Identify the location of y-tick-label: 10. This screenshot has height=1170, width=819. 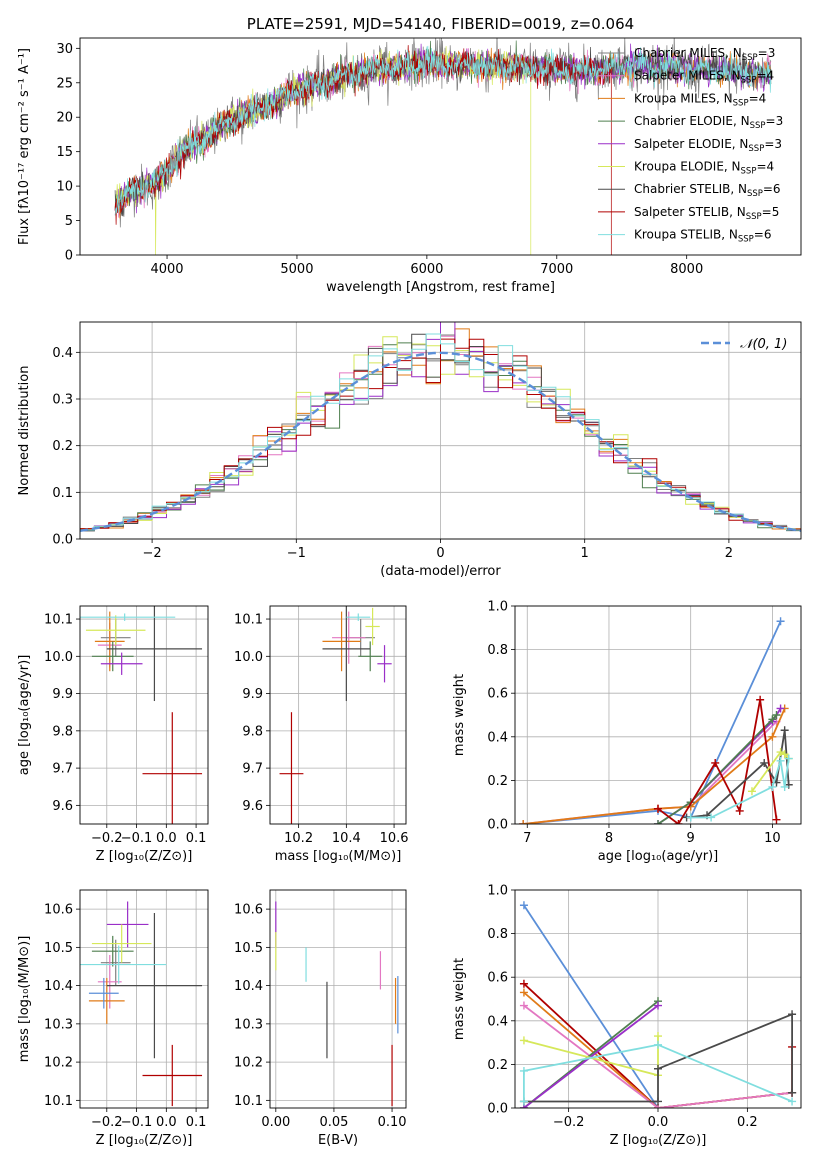
(64, 187).